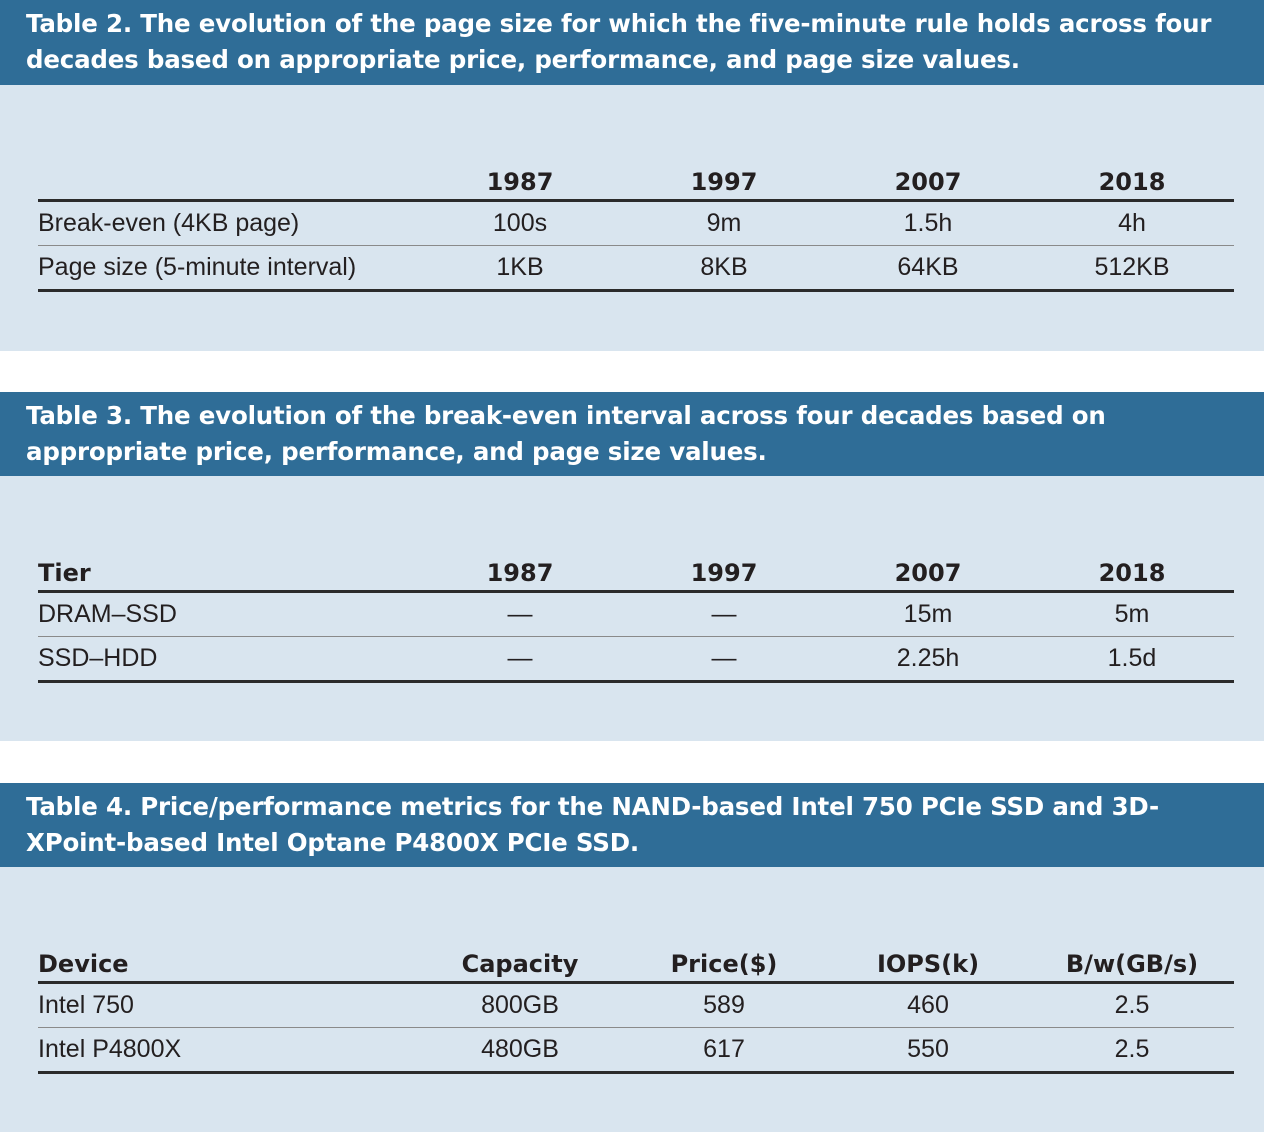 The height and width of the screenshot is (1134, 1264). I want to click on table-row: Intel 750 800GB 589 460 2.5, so click(636, 1005).